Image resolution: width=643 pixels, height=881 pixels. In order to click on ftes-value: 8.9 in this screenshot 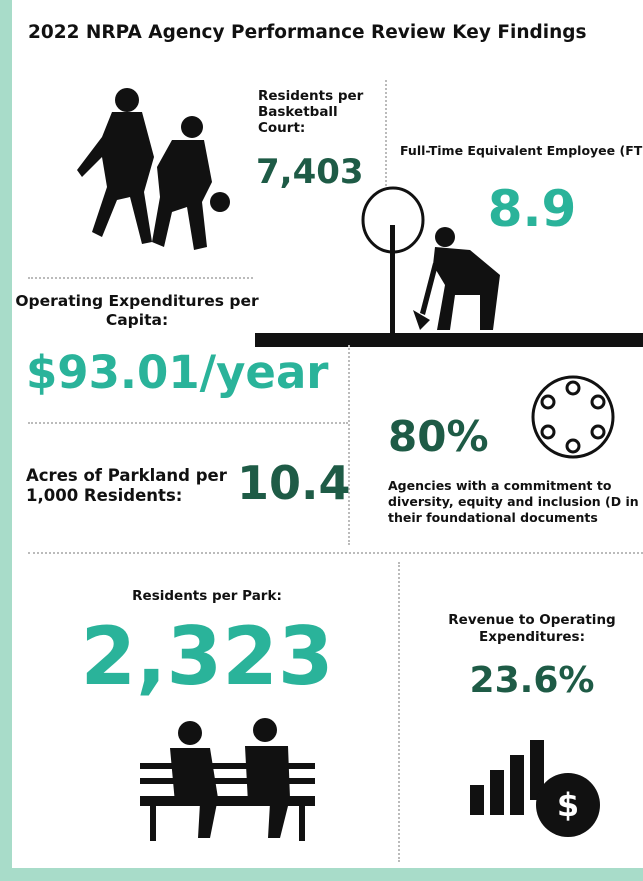, I will do `click(532, 209)`.